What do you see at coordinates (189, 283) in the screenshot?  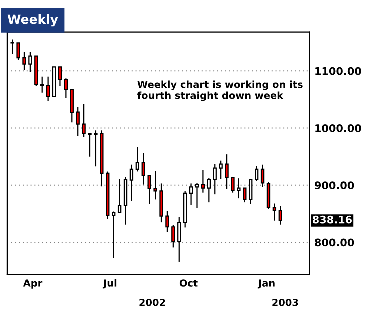 I see `x-tick-label: Oct` at bounding box center [189, 283].